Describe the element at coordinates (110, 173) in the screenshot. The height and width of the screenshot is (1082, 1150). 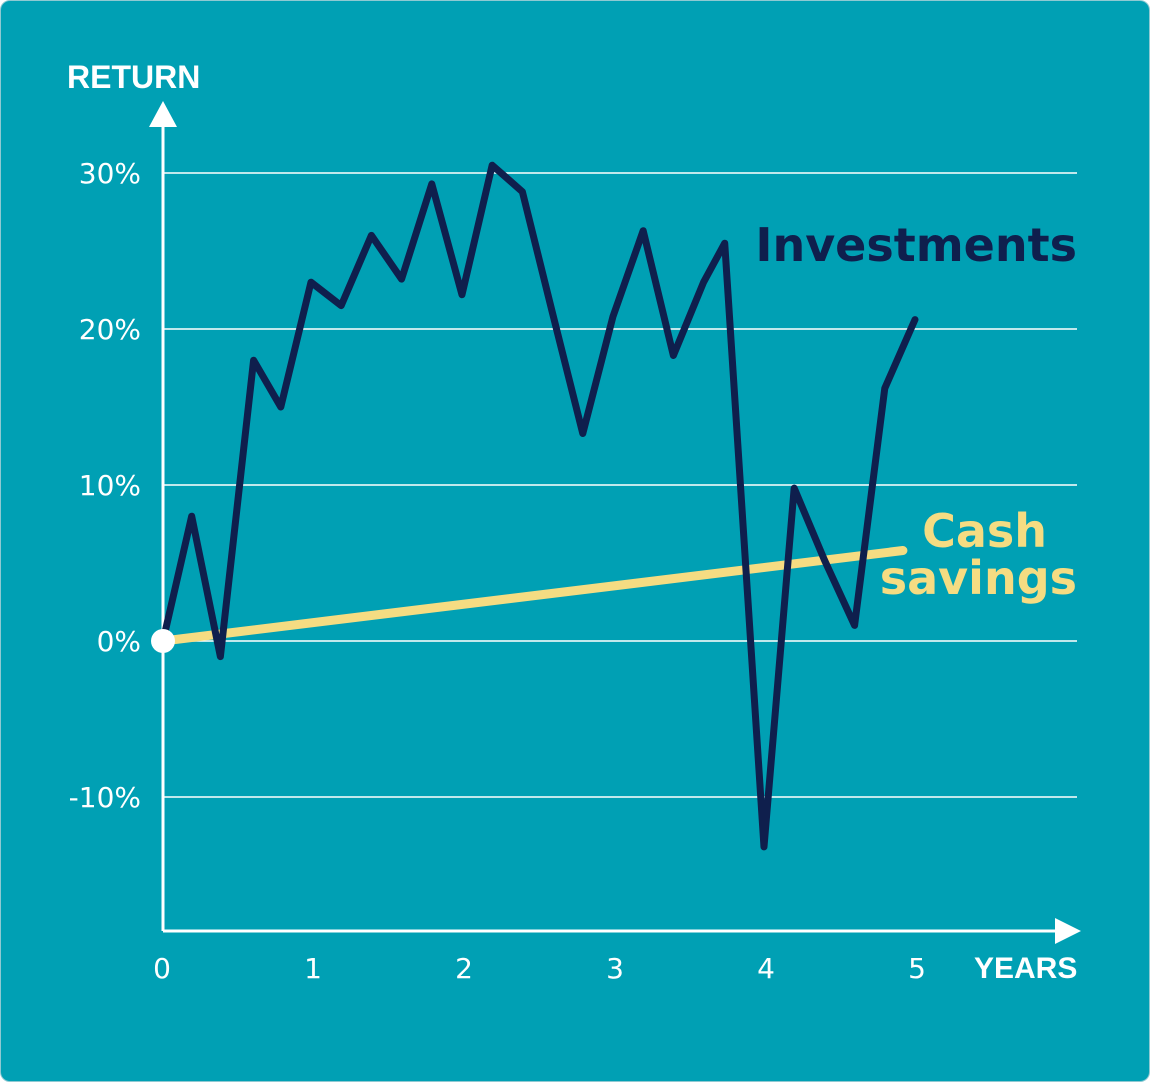
I see `y-tick-label: 30%` at that location.